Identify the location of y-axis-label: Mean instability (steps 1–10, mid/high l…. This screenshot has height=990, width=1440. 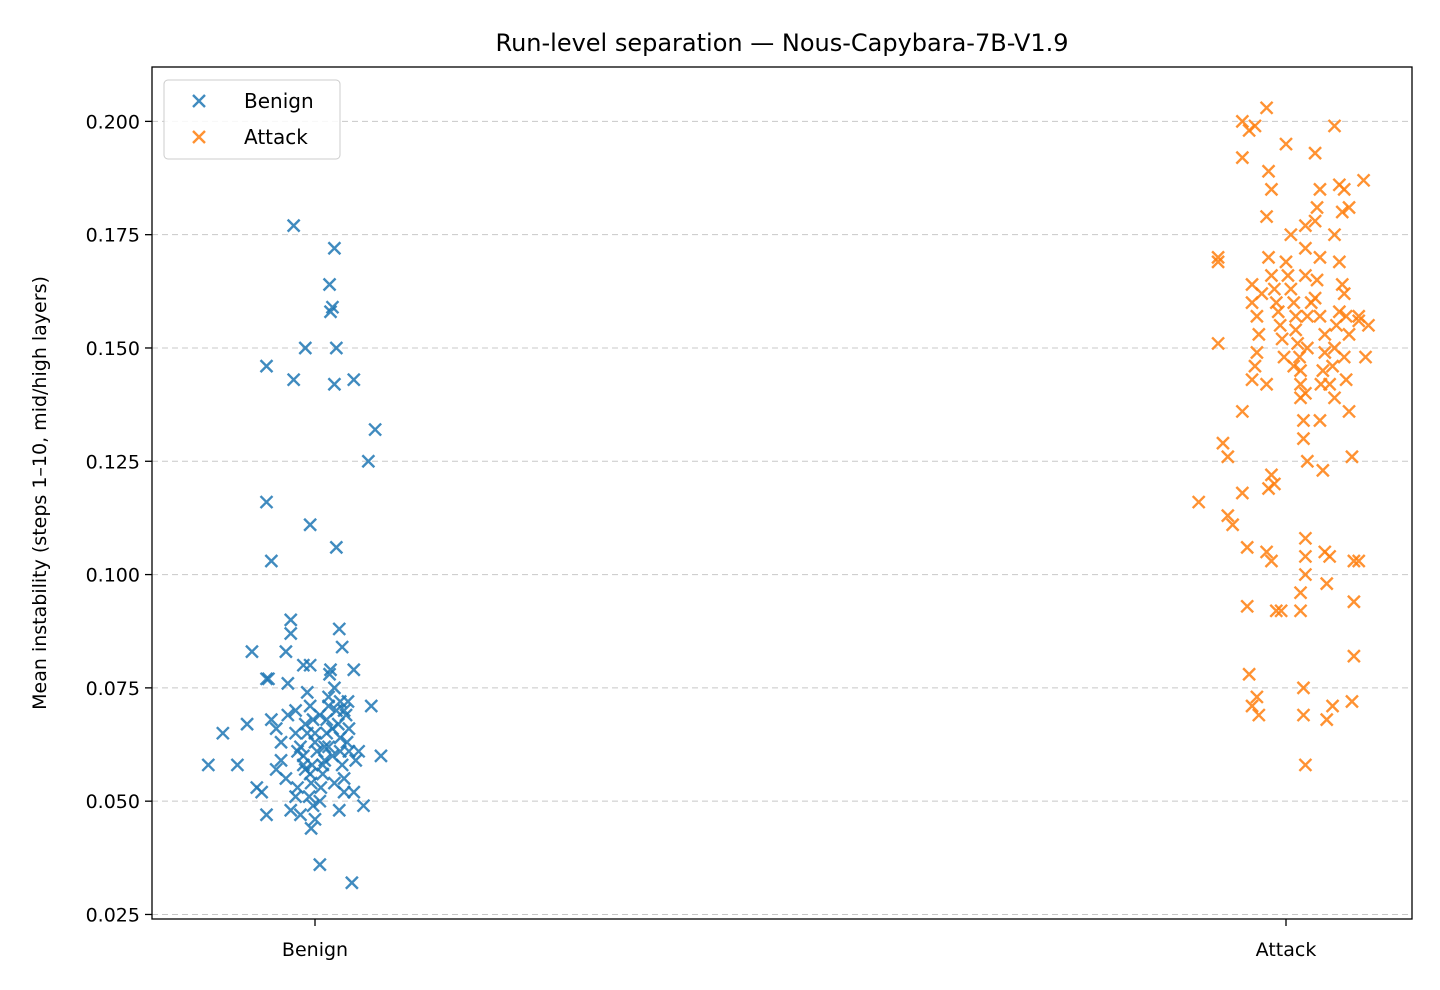
(40, 493).